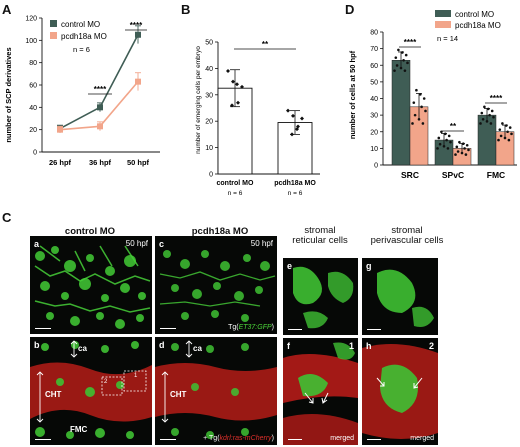  I want to click on chart-d-ytick-label: 60, so click(374, 66).